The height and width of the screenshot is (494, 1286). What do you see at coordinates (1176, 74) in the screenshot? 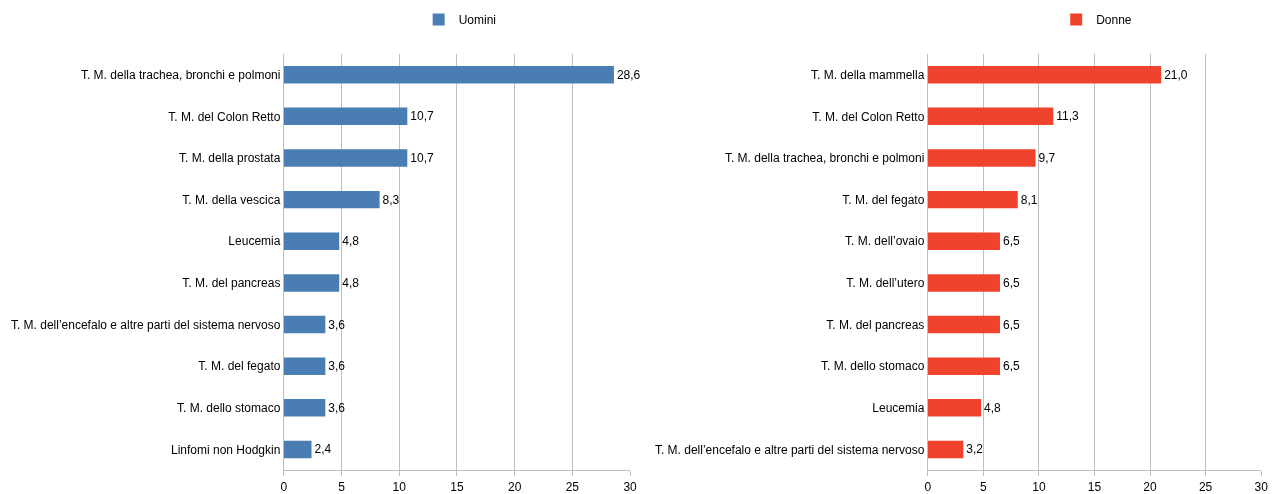
I see `data-label: 21,0` at bounding box center [1176, 74].